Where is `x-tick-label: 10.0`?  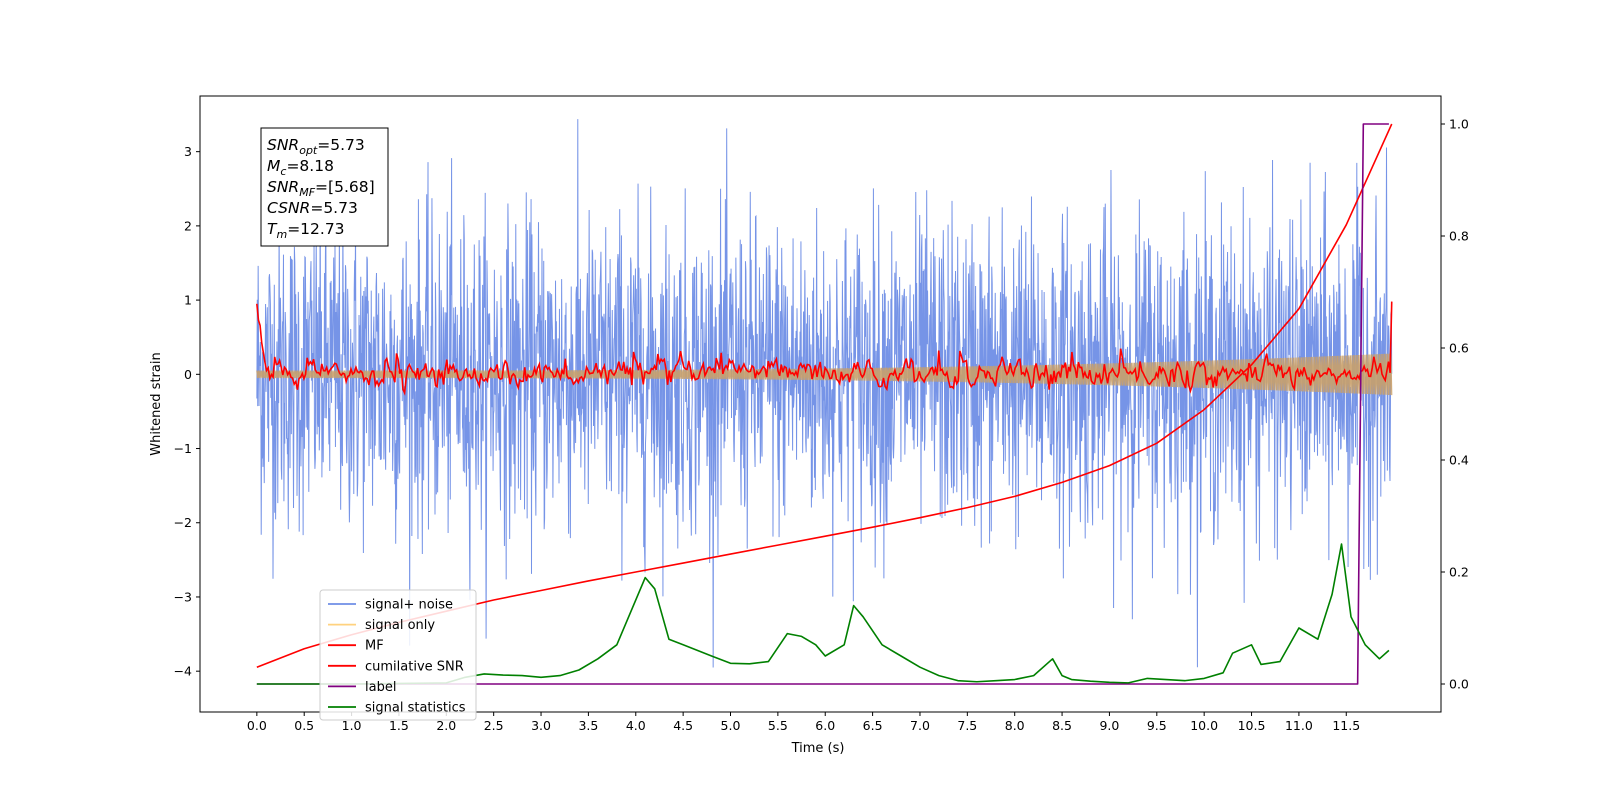 x-tick-label: 10.0 is located at coordinates (1204, 725).